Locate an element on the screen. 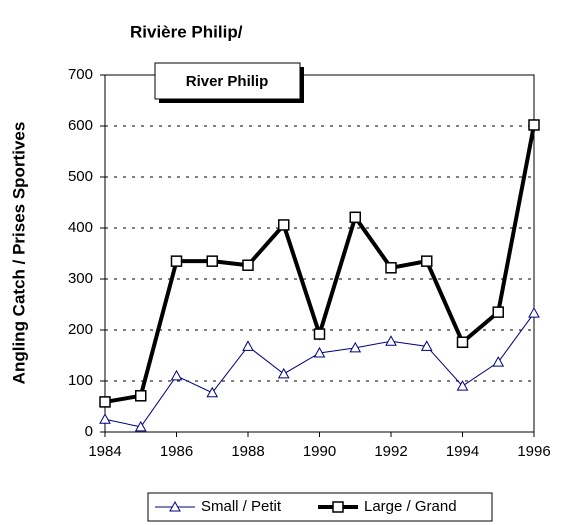 This screenshot has width=562, height=525. y-tick-label: 100 is located at coordinates (80, 380).